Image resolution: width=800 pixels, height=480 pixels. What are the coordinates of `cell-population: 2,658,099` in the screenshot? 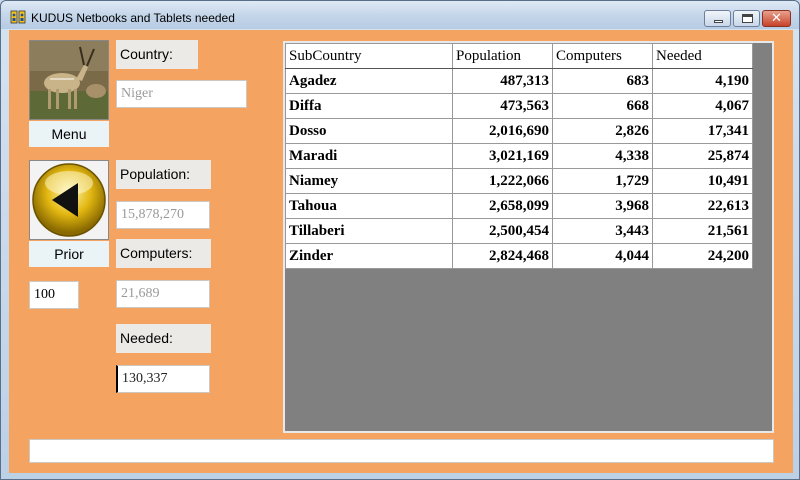 It's located at (502, 206).